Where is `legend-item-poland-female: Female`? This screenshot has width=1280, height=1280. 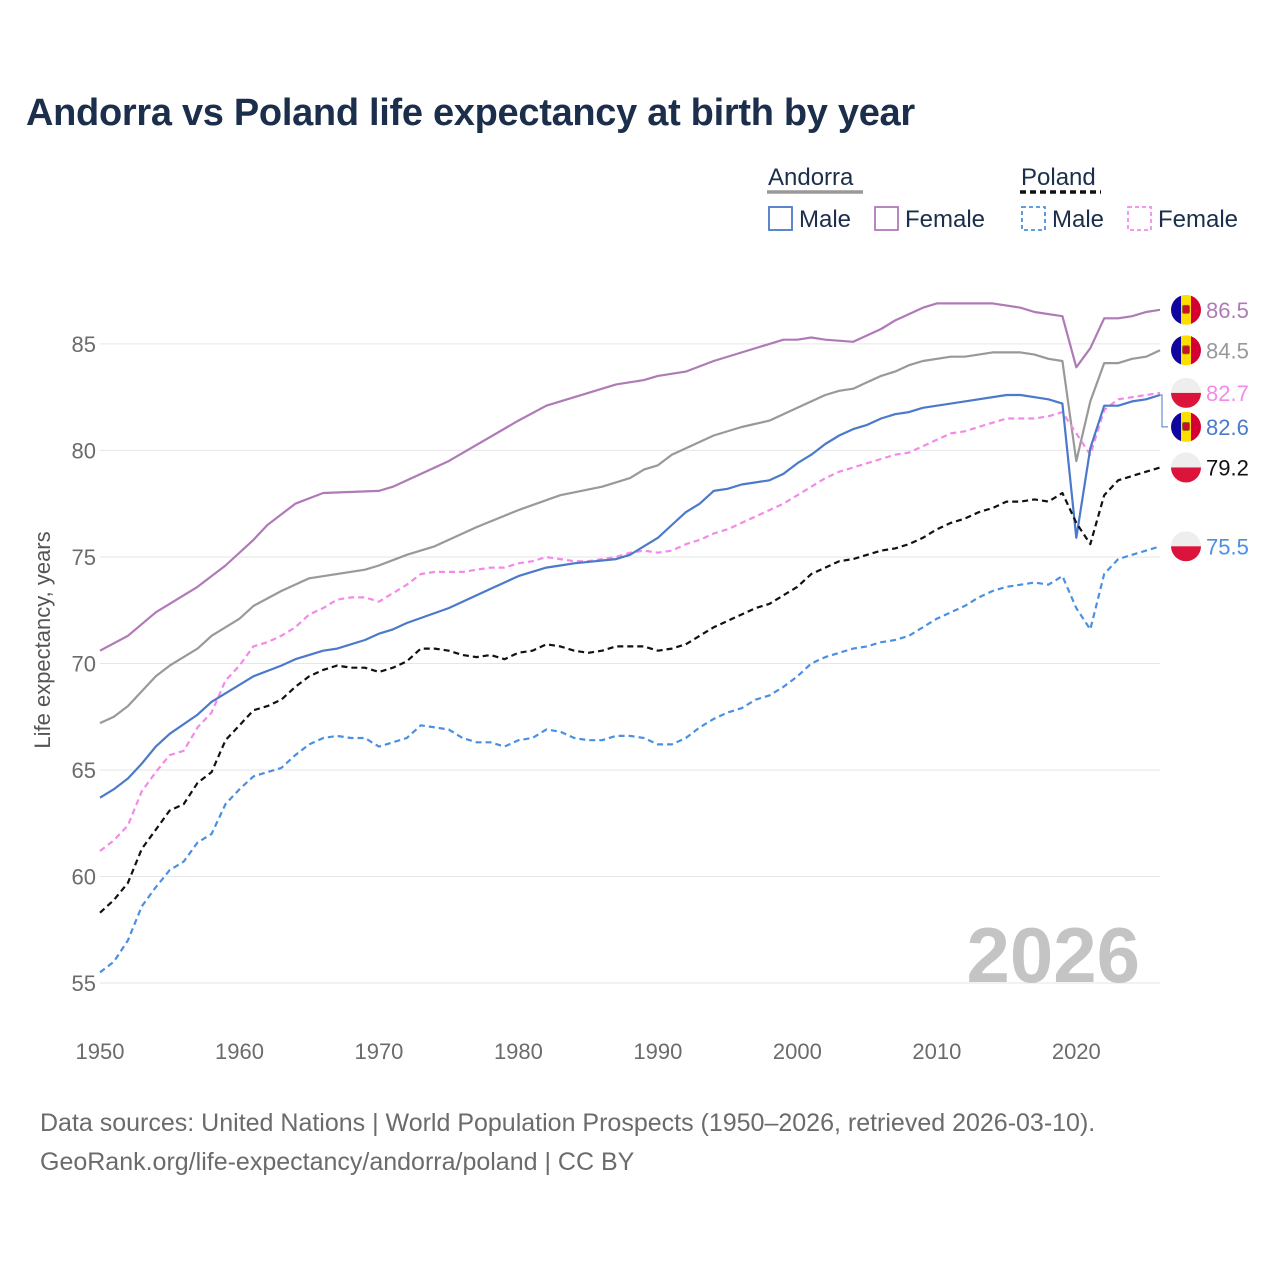 legend-item-poland-female: Female is located at coordinates (1198, 219).